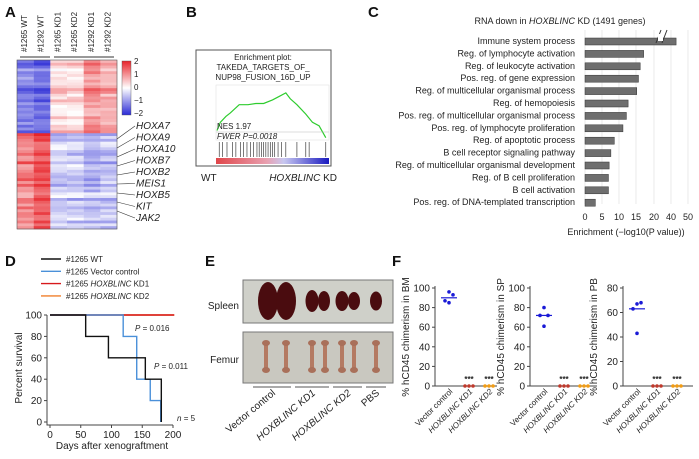 The width and height of the screenshot is (699, 459). What do you see at coordinates (636, 217) in the screenshot?
I see `x-tick-label: 15` at bounding box center [636, 217].